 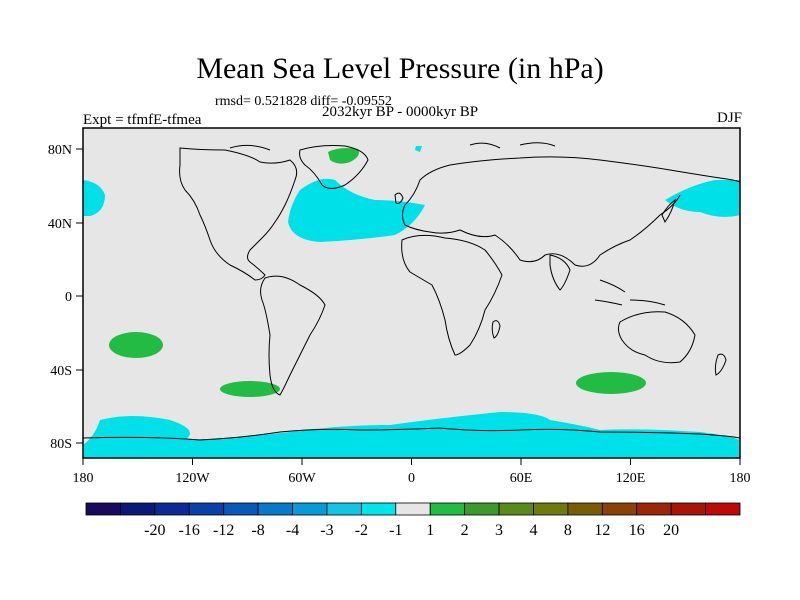 I want to click on region-southern-ocean, so click(x=411, y=435).